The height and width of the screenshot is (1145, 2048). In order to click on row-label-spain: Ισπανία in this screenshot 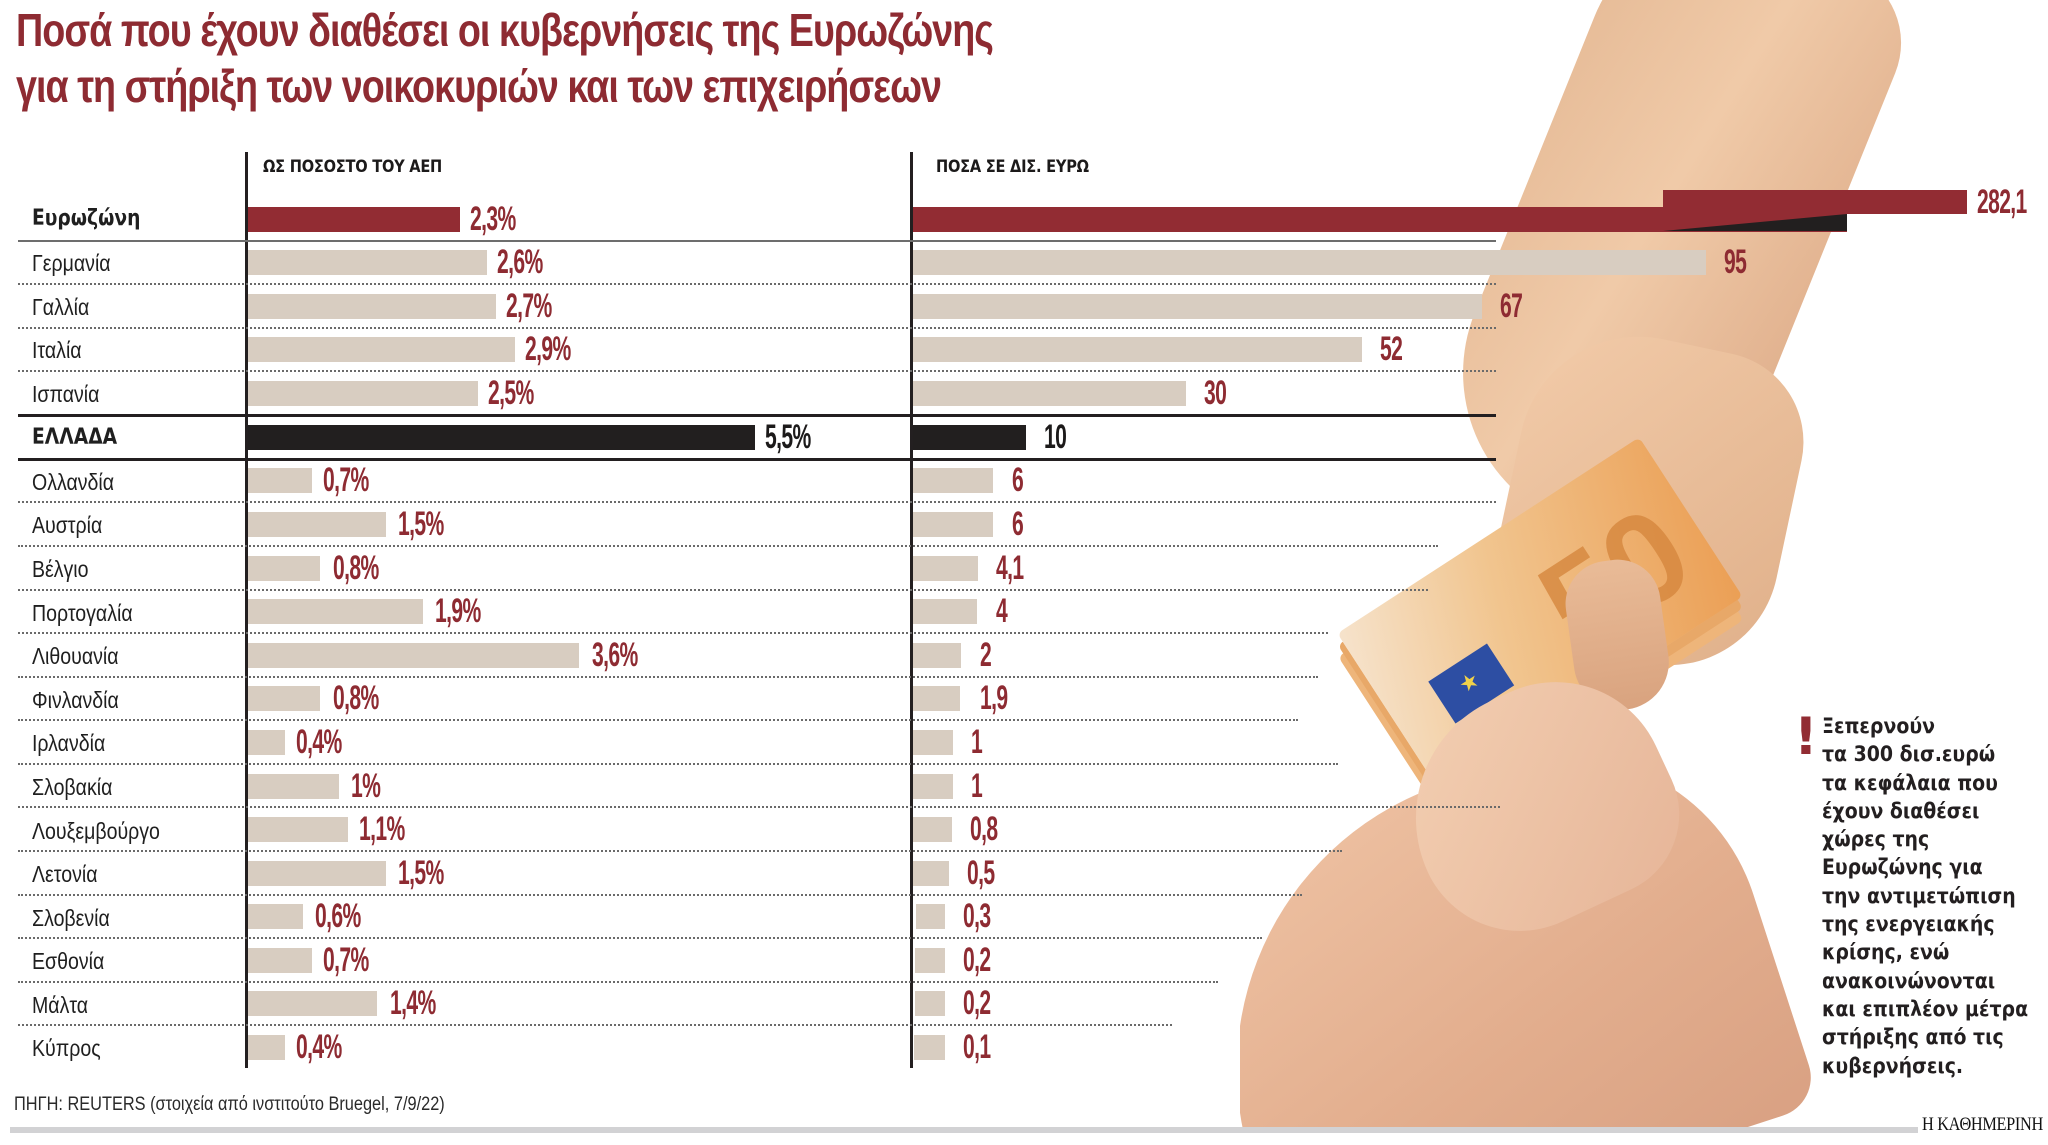, I will do `click(66, 394)`.